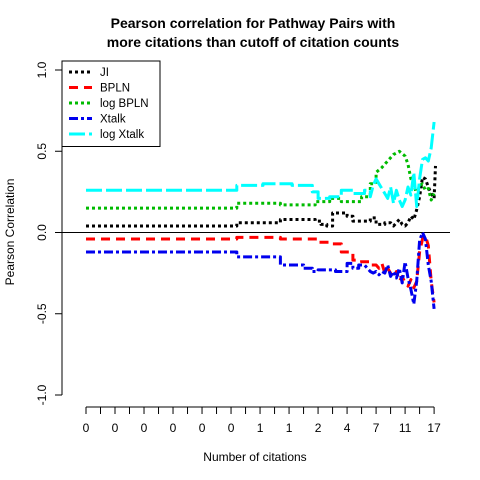  What do you see at coordinates (42, 313) in the screenshot?
I see `y-tick-label: -0.5` at bounding box center [42, 313].